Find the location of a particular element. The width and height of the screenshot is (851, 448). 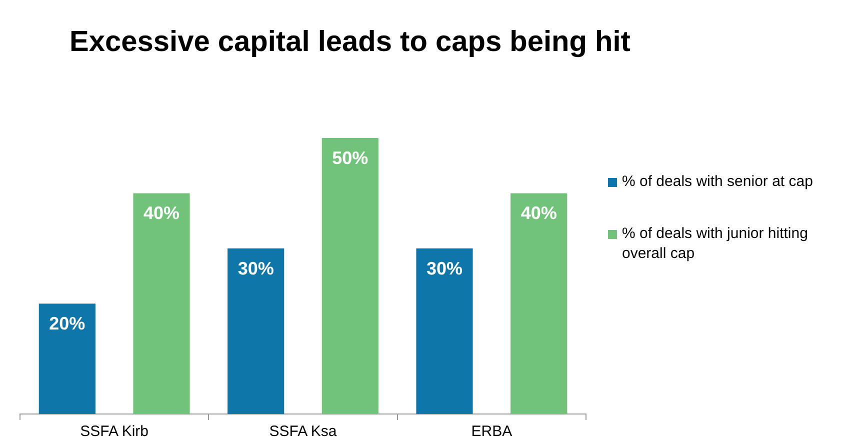

chart-title: Excessive capital leads to caps being hit is located at coordinates (350, 42).